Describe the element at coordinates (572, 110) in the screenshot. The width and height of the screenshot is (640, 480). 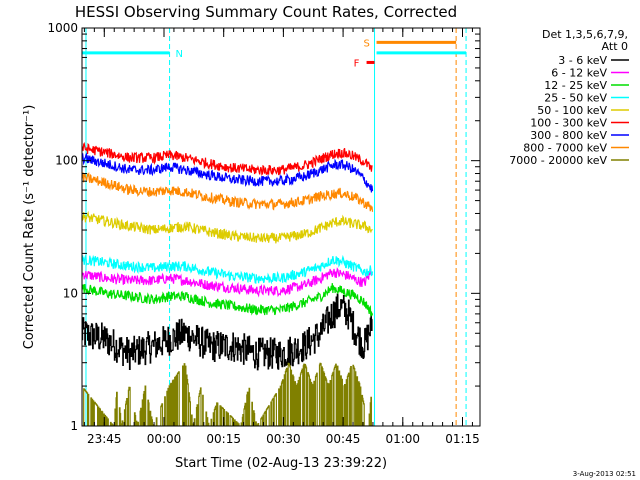
I see `legend-entry: 50 - 100 keV` at that location.